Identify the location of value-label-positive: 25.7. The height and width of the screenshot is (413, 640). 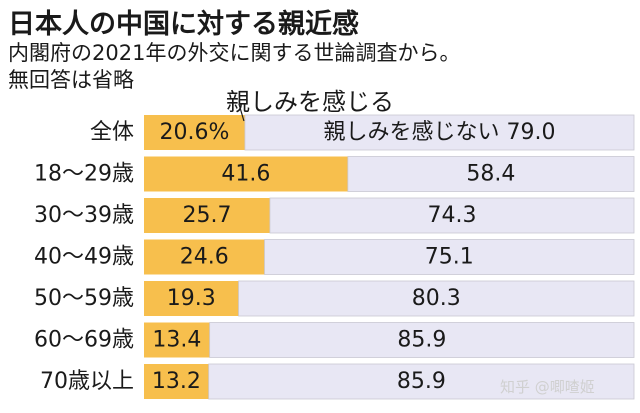
(206, 215).